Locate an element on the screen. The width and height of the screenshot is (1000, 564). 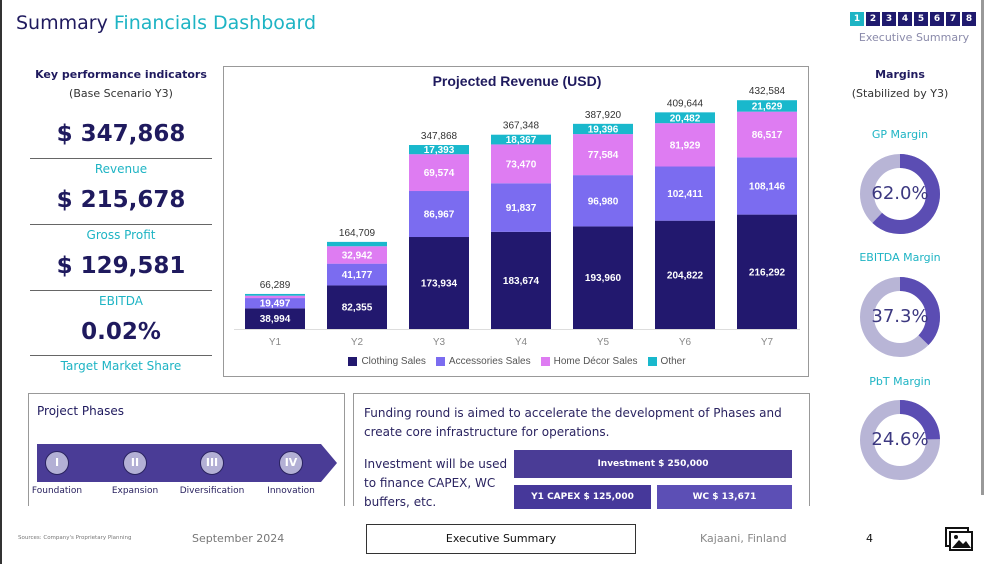
margin-label: PbT Margin is located at coordinates (900, 381).